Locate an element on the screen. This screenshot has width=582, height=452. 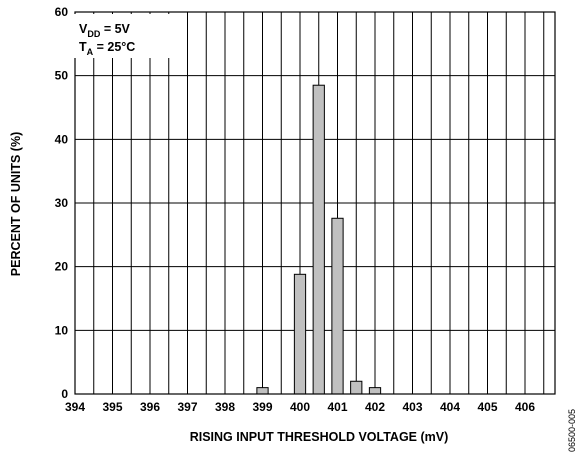
conditions-box-background is located at coordinates (123, 36).